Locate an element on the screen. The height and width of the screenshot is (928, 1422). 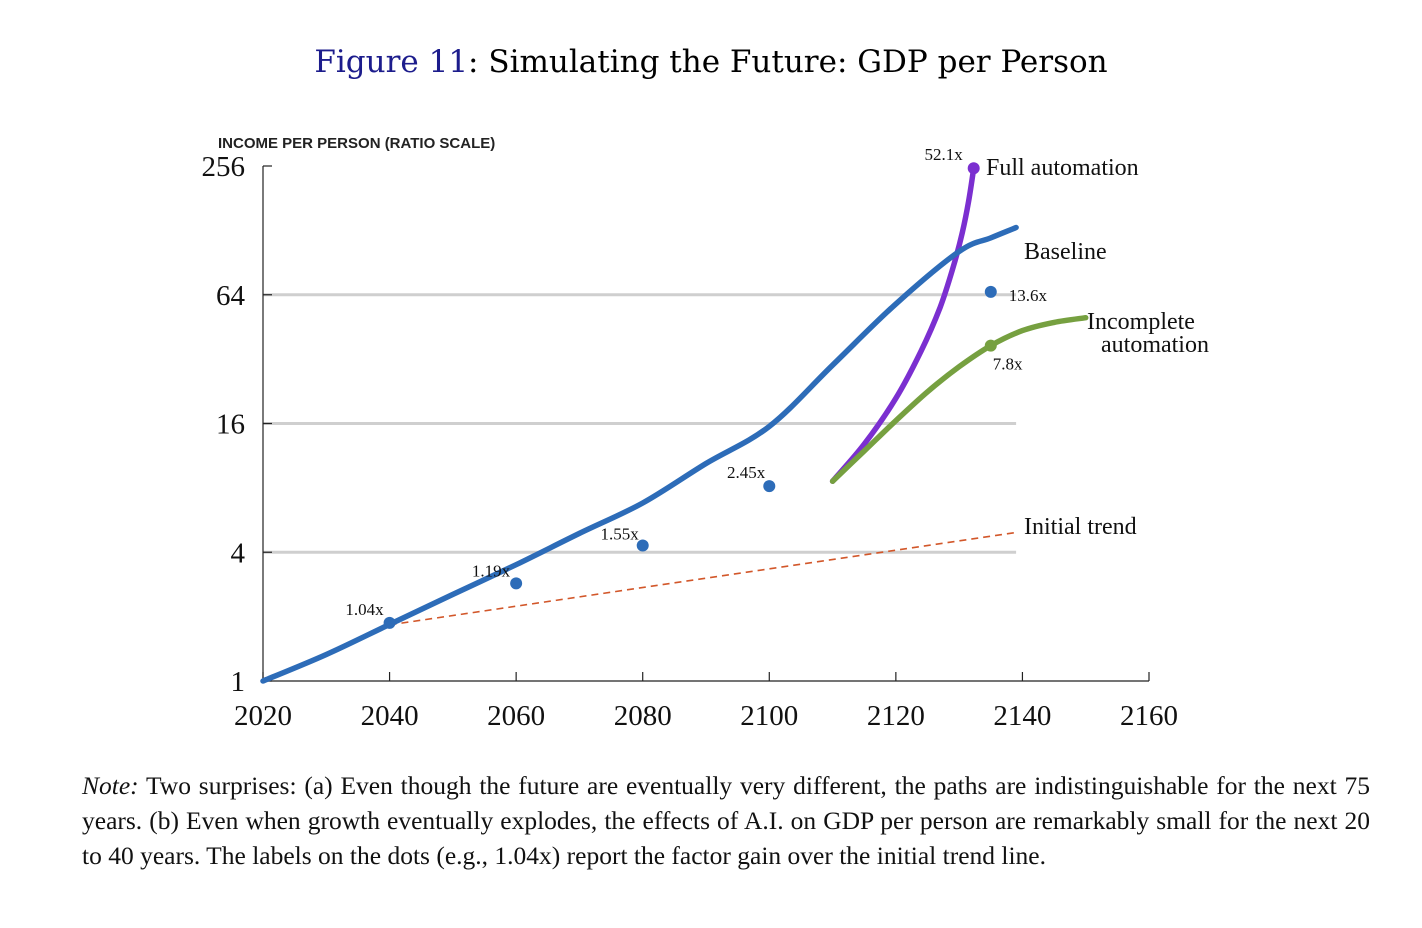
data-point-13.6x is located at coordinates (990, 291).